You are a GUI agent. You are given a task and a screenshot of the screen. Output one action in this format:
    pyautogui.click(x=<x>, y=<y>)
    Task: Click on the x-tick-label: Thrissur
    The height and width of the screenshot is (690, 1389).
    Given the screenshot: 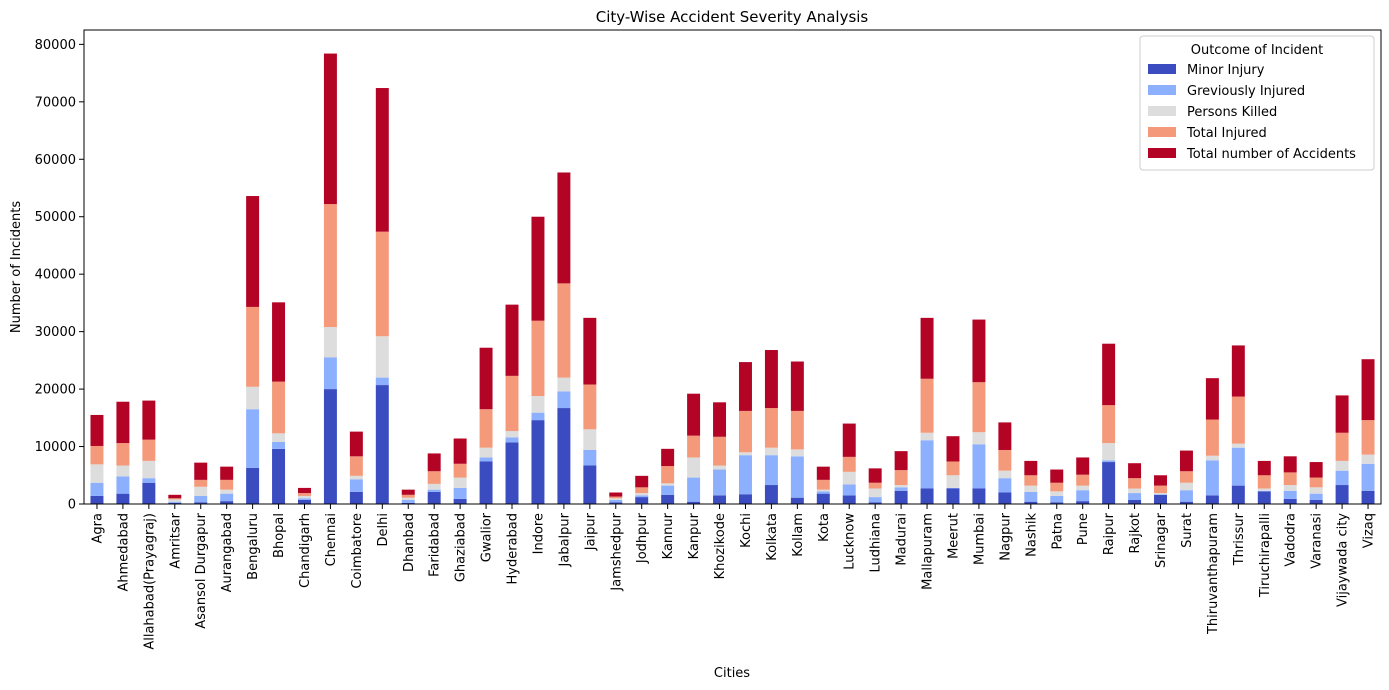 What is the action you would take?
    pyautogui.click(x=1239, y=539)
    